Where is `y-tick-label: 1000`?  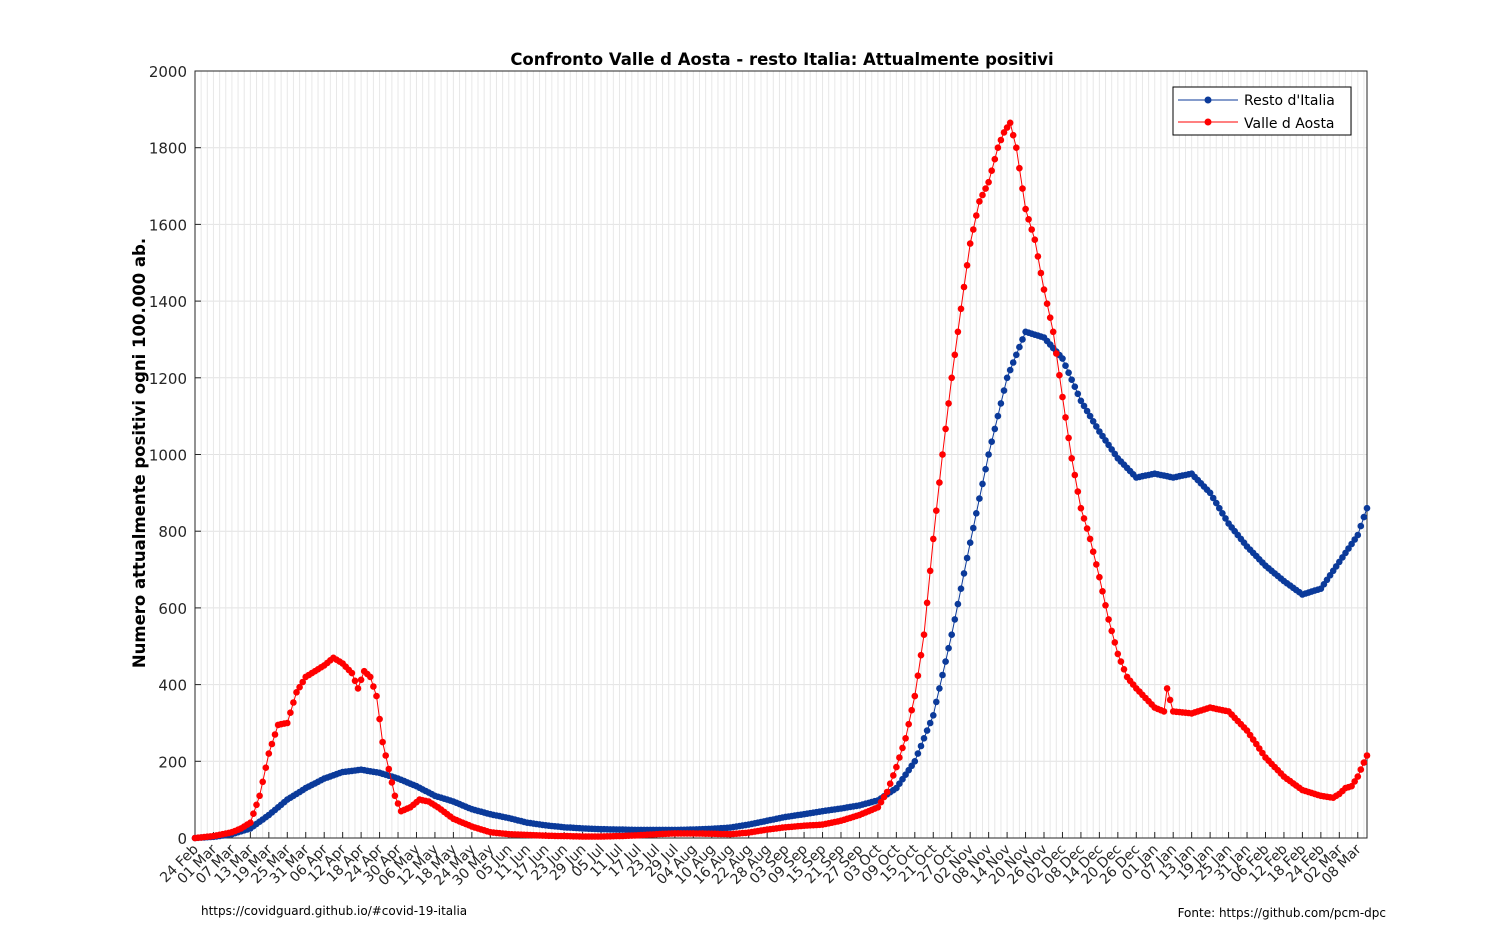 y-tick-label: 1000 is located at coordinates (168, 456).